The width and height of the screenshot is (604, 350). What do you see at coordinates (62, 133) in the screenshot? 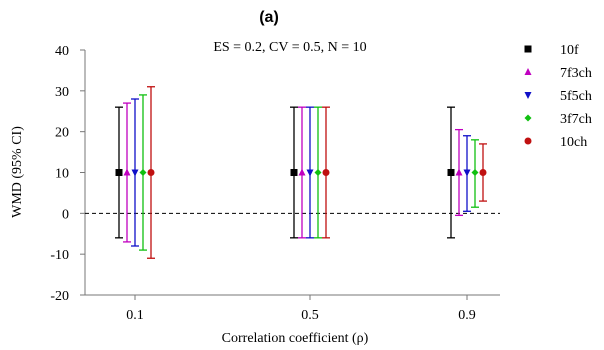
I see `y-tick-label: 20` at bounding box center [62, 133].